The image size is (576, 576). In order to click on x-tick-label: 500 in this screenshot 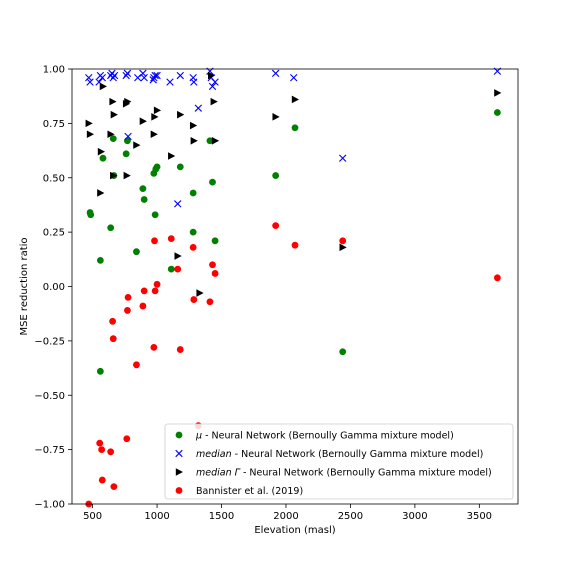, I will do `click(92, 516)`.